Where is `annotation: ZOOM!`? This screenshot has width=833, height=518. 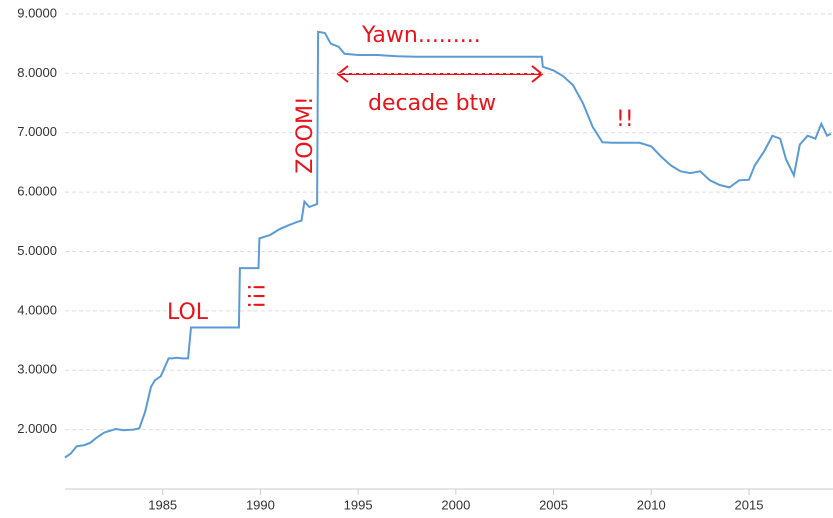
annotation: ZOOM! is located at coordinates (305, 135).